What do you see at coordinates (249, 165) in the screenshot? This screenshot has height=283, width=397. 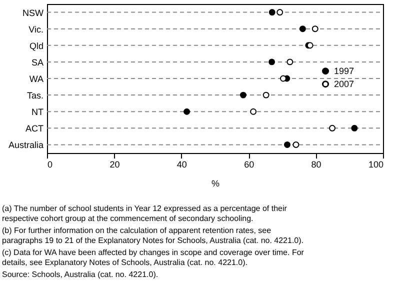 I see `x-tick-label: 60` at bounding box center [249, 165].